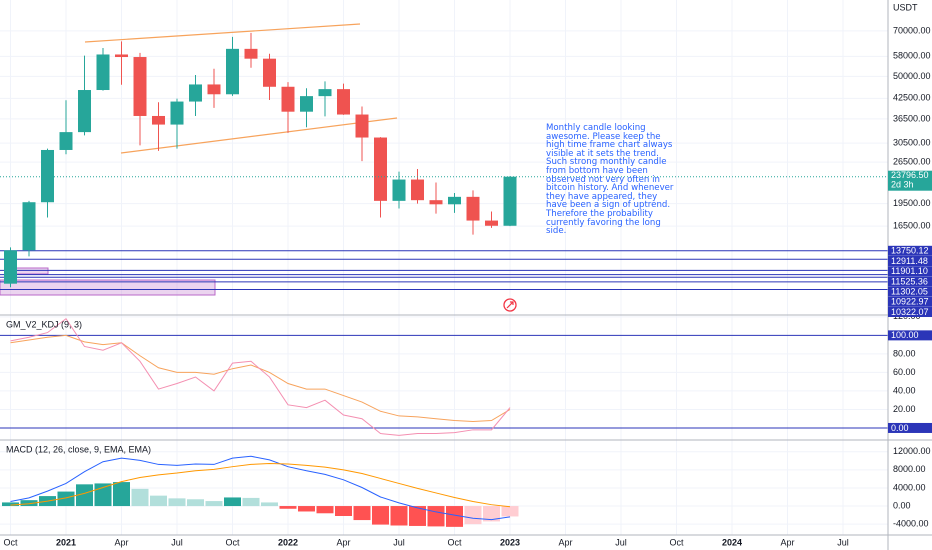  I want to click on level-label: 0.00, so click(900, 428).